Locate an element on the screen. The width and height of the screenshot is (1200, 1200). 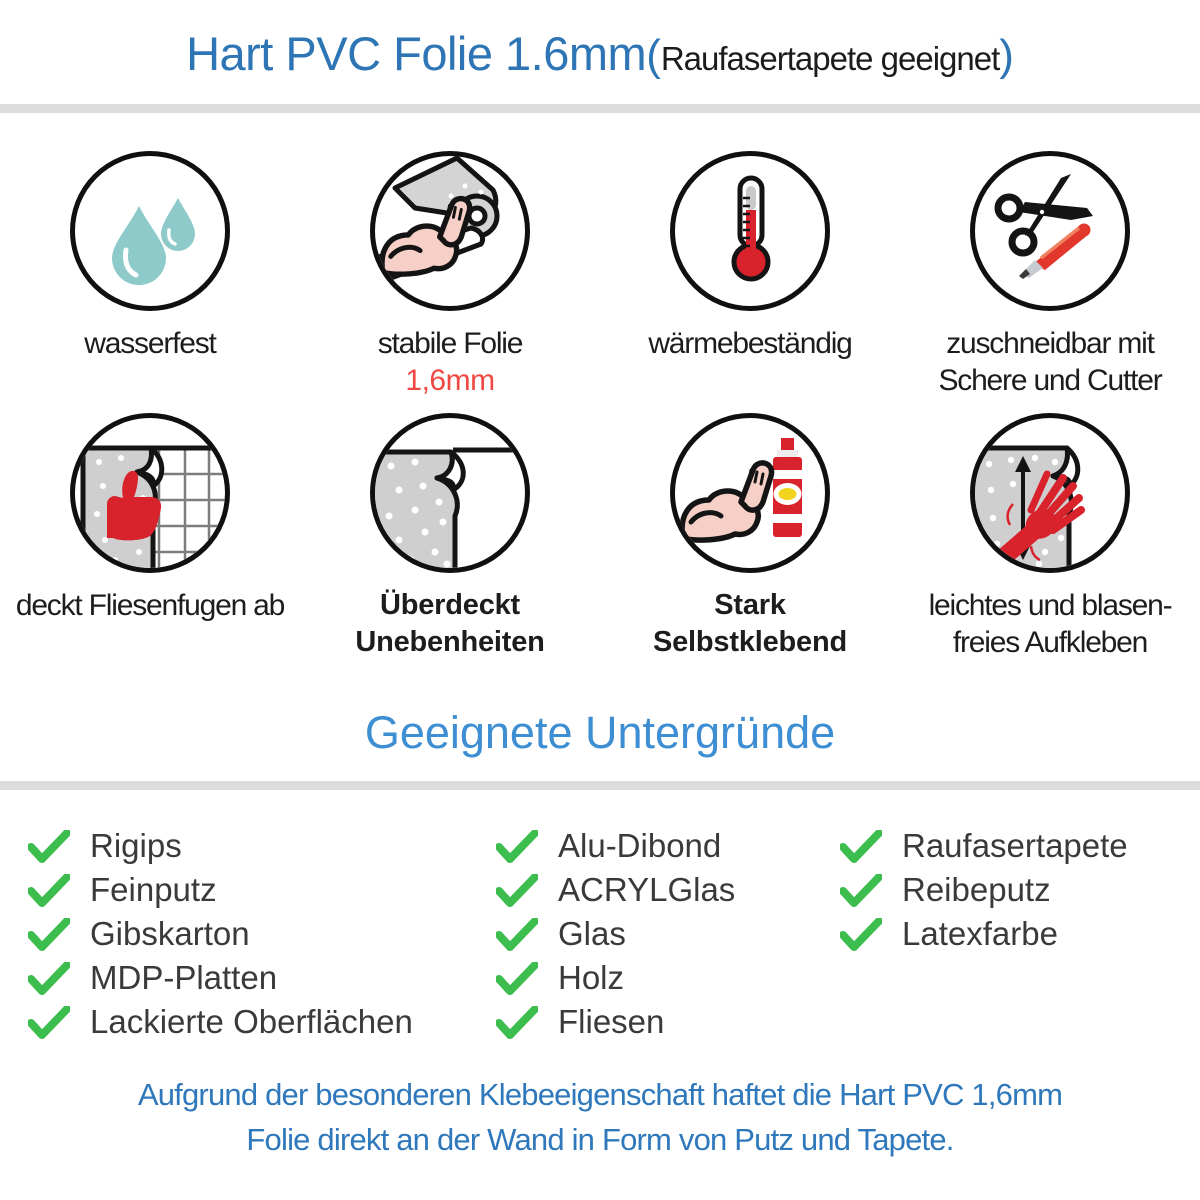
feature-thickness-label: 1,6mm is located at coordinates (450, 380).